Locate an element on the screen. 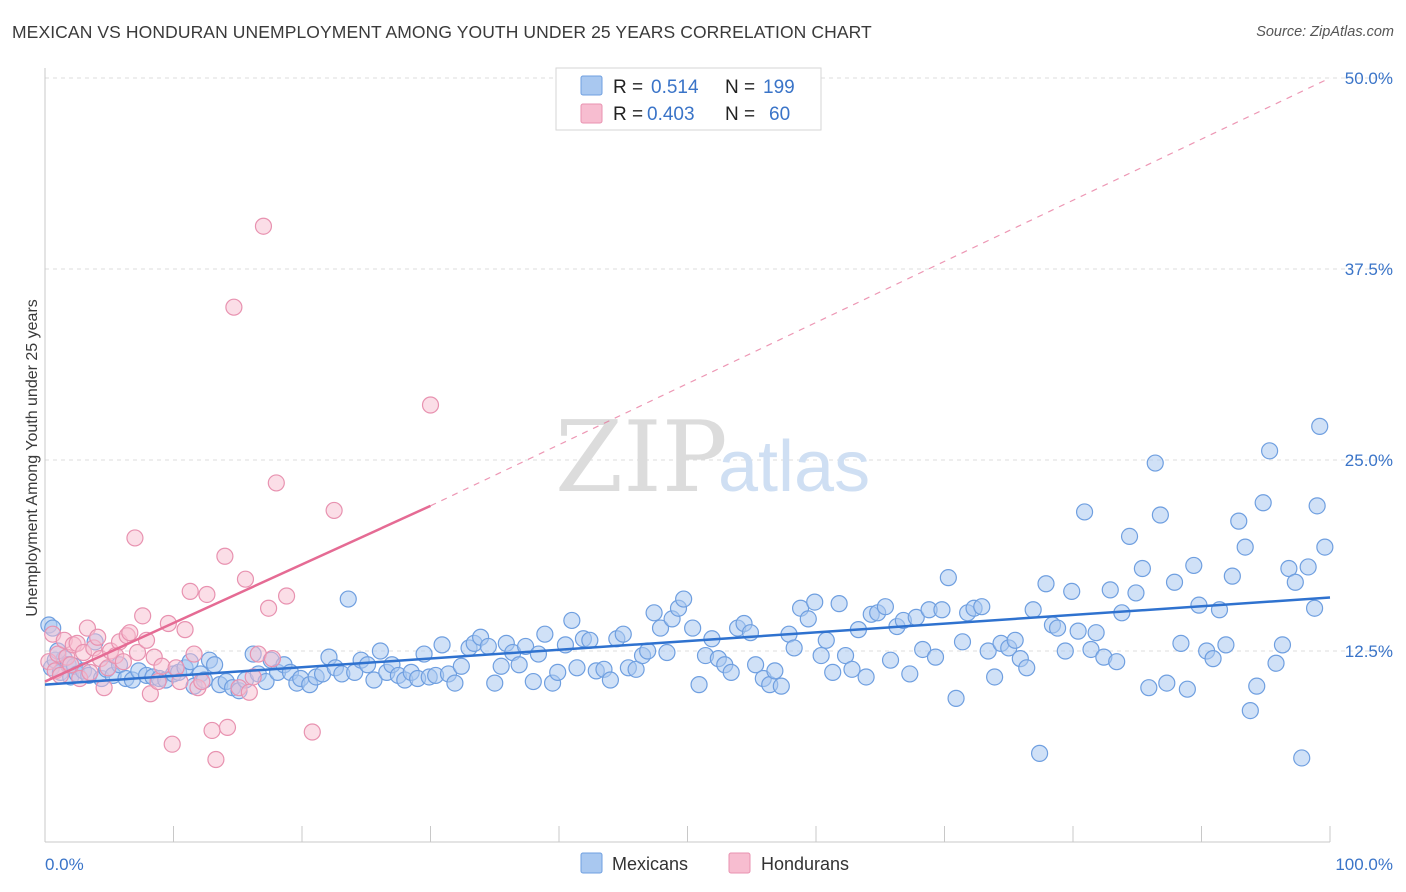  watermark-atlas: atlas is located at coordinates (794, 467).